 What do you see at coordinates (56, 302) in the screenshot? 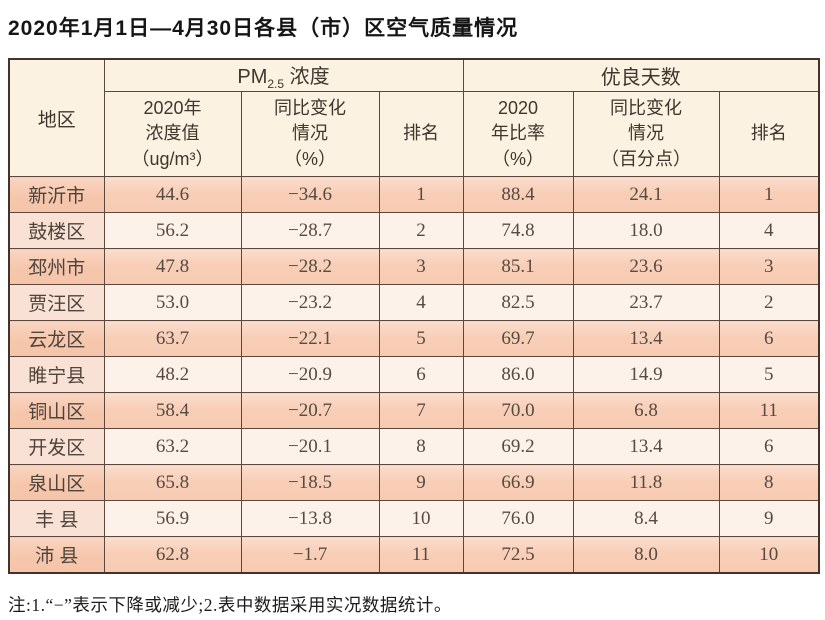
I see `region-cell: 贾汪区` at bounding box center [56, 302].